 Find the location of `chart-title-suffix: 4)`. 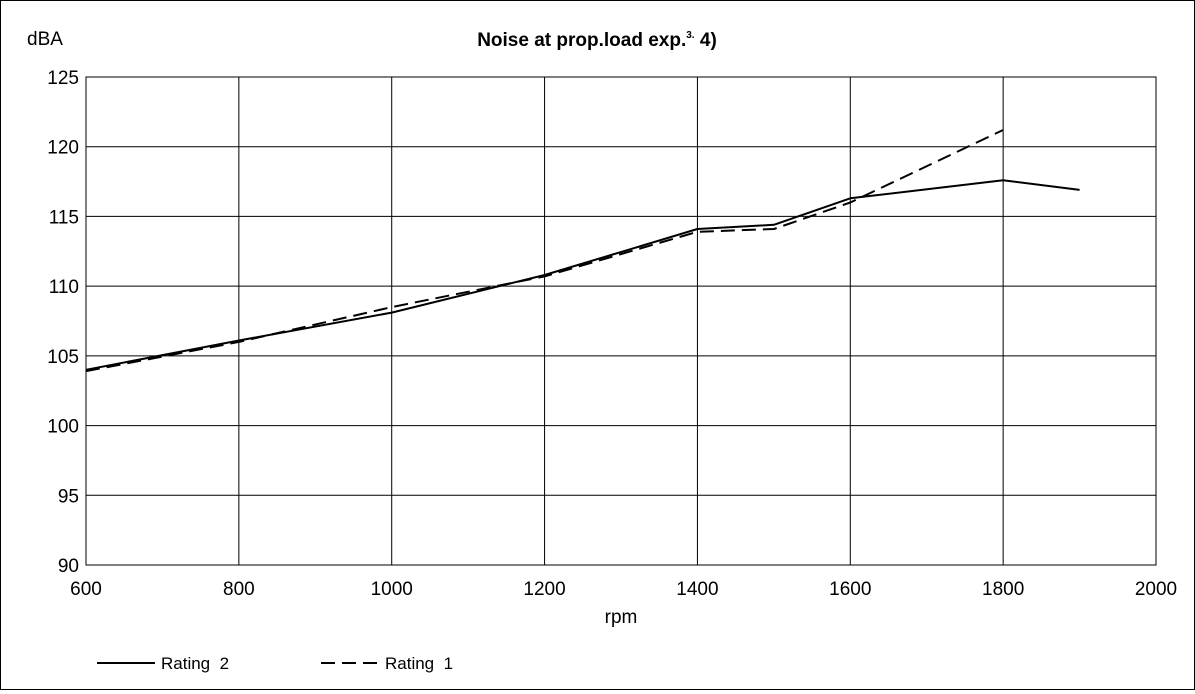

chart-title-suffix: 4) is located at coordinates (706, 40).